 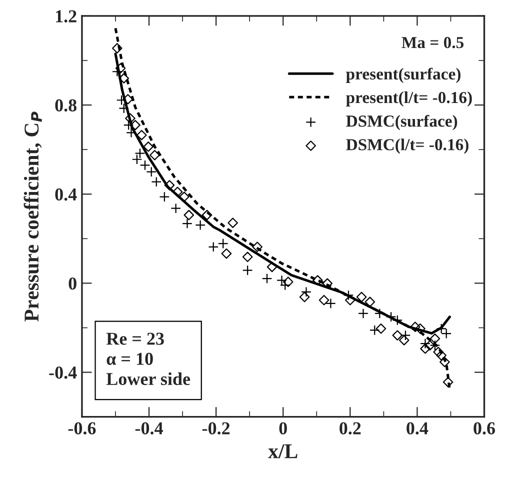 I want to click on y-axis-title: Pressure coefficient, C$_{P}$, so click(x=33, y=217).